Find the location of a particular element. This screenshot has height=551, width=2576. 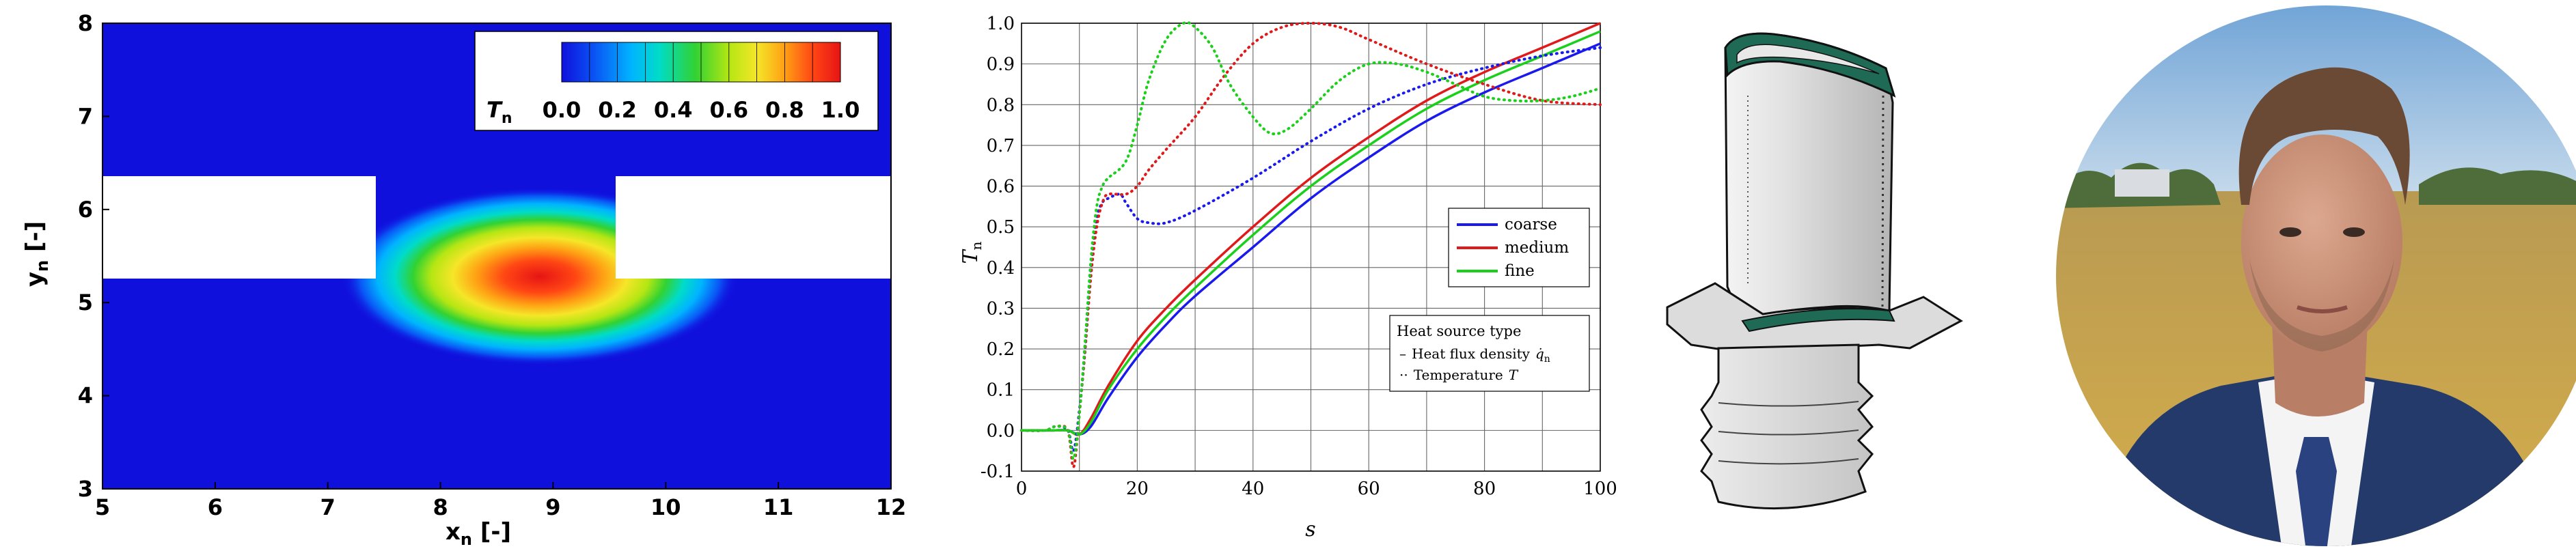

chart-x-tick-label: 60 is located at coordinates (1369, 489).